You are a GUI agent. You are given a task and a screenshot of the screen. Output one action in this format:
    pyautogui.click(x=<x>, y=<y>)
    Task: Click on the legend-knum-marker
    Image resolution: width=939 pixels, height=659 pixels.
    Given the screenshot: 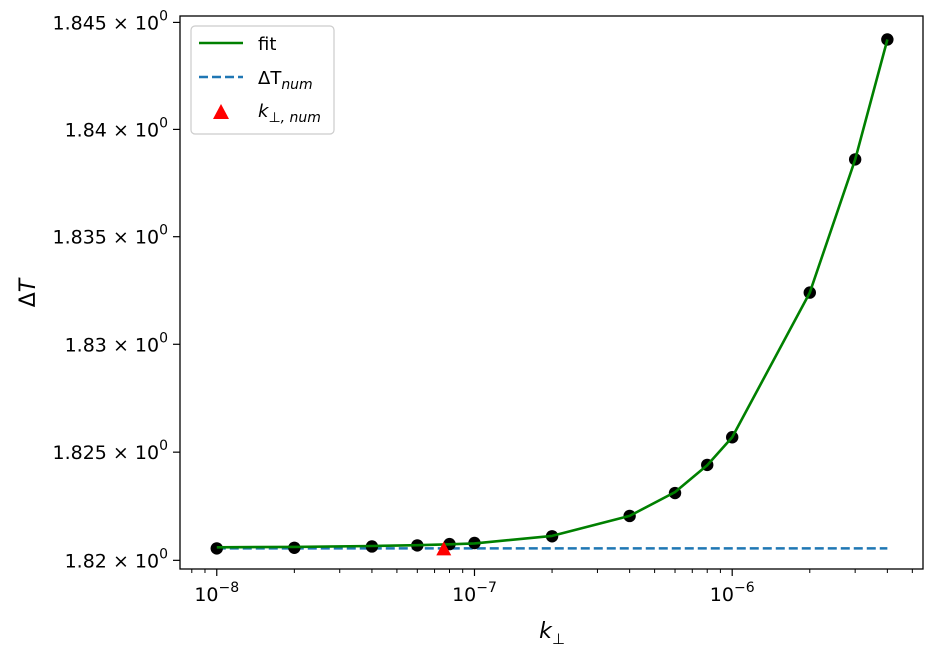 What is the action you would take?
    pyautogui.click(x=221, y=111)
    